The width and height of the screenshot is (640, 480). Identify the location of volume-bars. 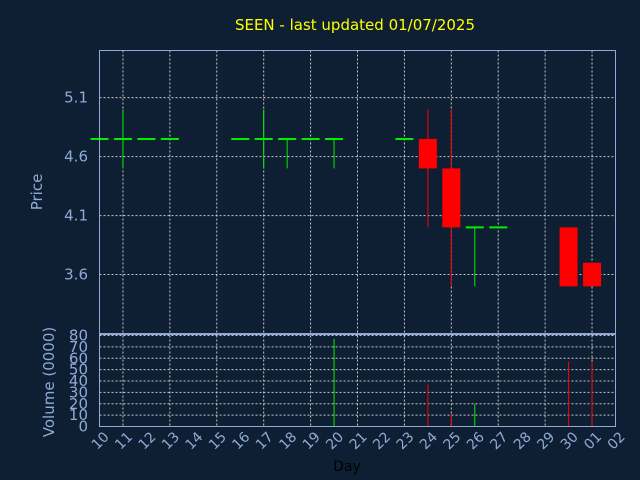
(463, 382).